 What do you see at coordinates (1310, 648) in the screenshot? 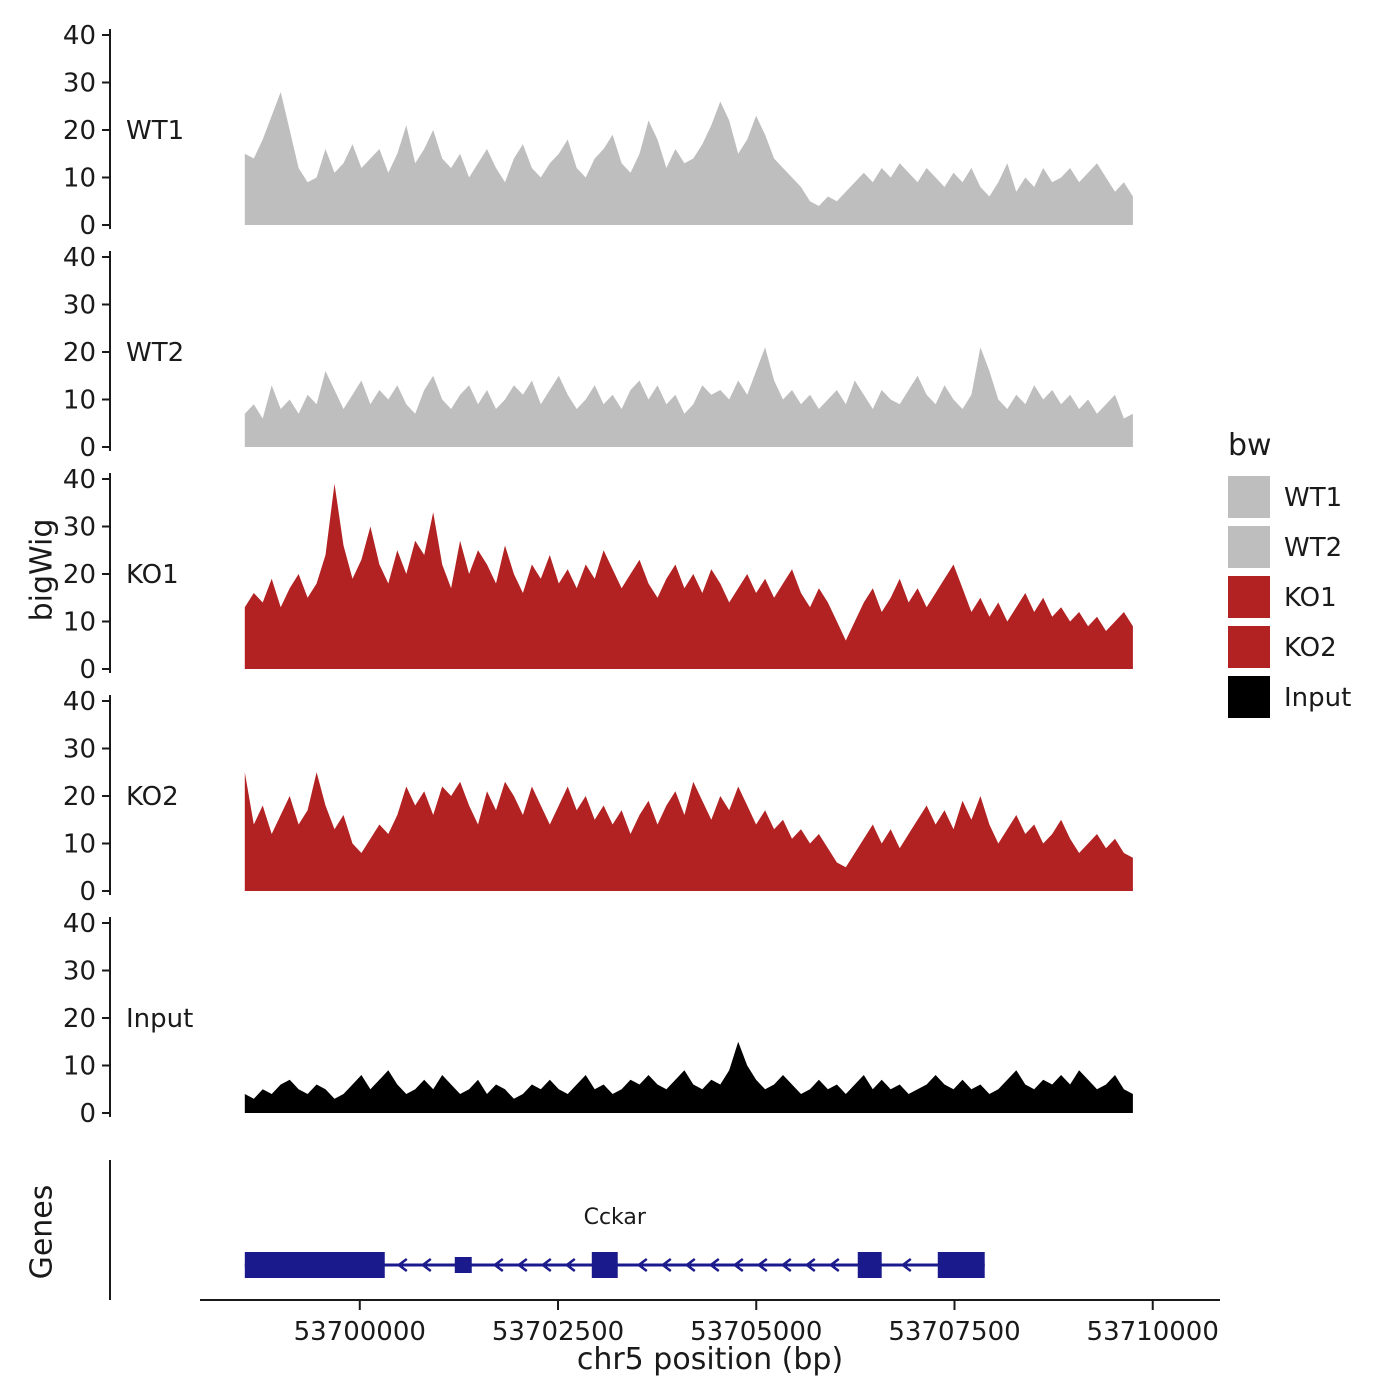
I see `legend-label-KO2: KO2` at bounding box center [1310, 648].